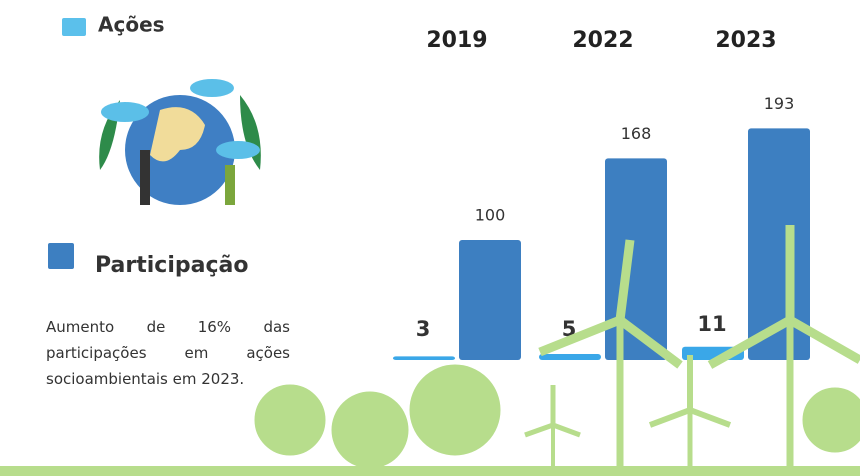 The image size is (860, 476). Describe the element at coordinates (779, 103) in the screenshot. I see `value-label: 193` at that location.